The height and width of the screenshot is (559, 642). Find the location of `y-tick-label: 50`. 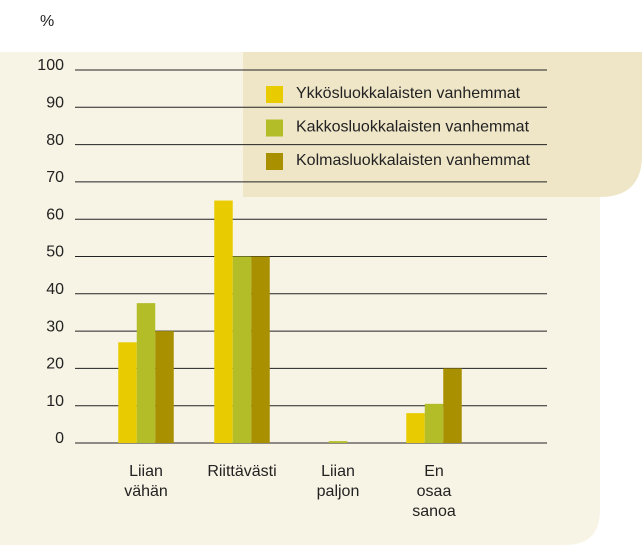

y-tick-label: 50 is located at coordinates (55, 252).